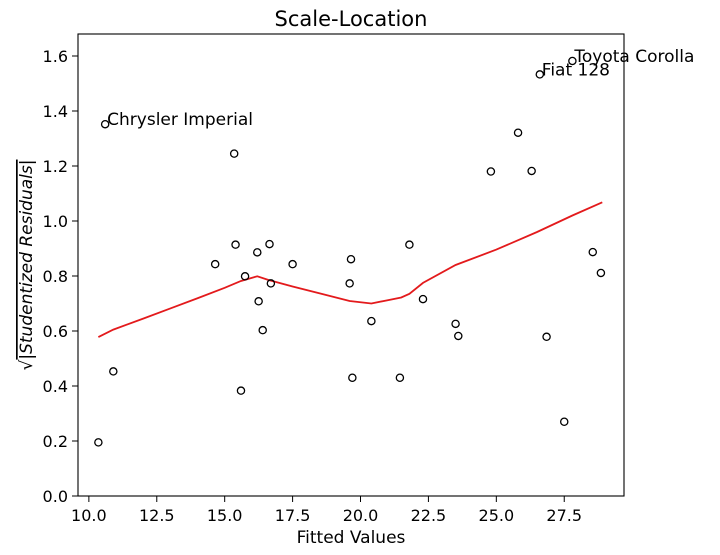  What do you see at coordinates (180, 120) in the screenshot?
I see `point-annotation: Chrysler Imperial` at bounding box center [180, 120].